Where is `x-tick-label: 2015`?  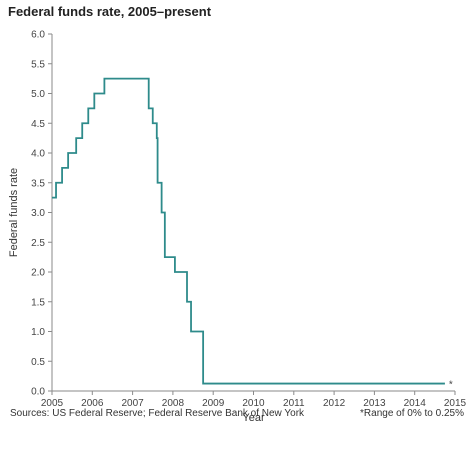
x-tick-label: 2015 is located at coordinates (455, 403).